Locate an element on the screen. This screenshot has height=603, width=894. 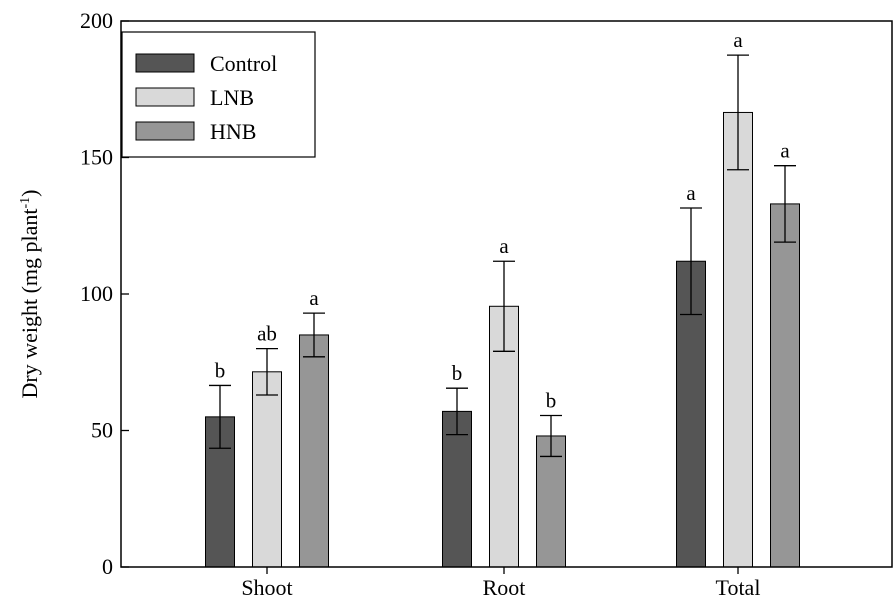
x-tick-label-total: Total is located at coordinates (738, 587).